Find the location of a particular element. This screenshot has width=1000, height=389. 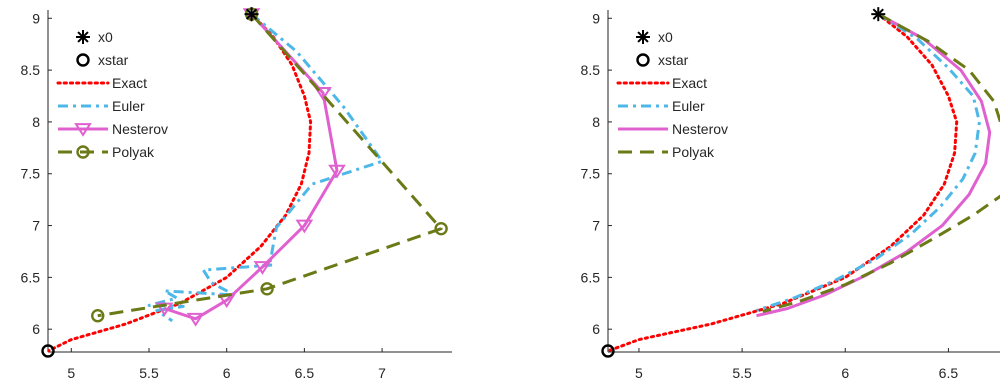

y-tick: 8 is located at coordinates (602, 122).